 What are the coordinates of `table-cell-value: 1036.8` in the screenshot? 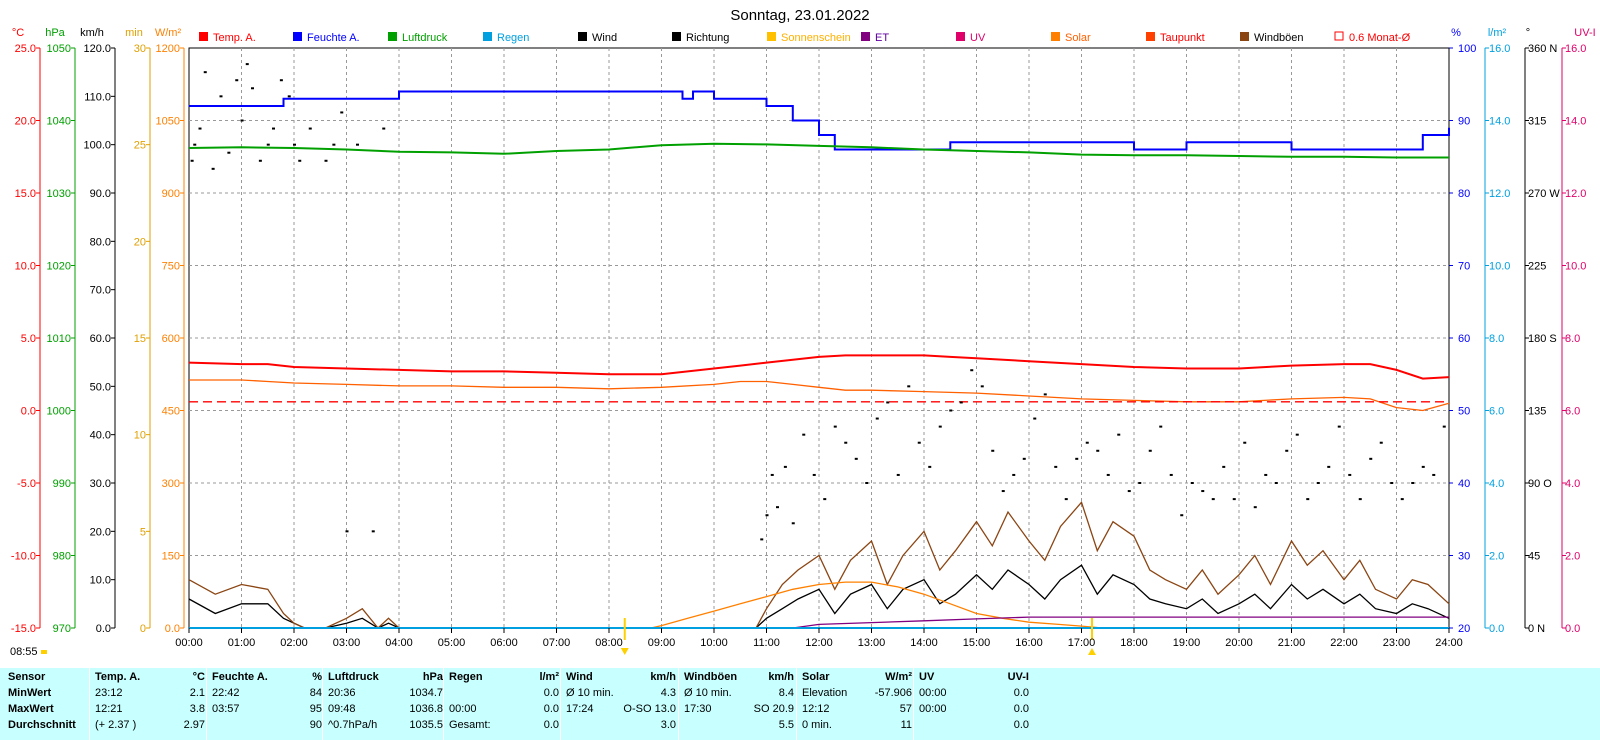 It's located at (426, 709).